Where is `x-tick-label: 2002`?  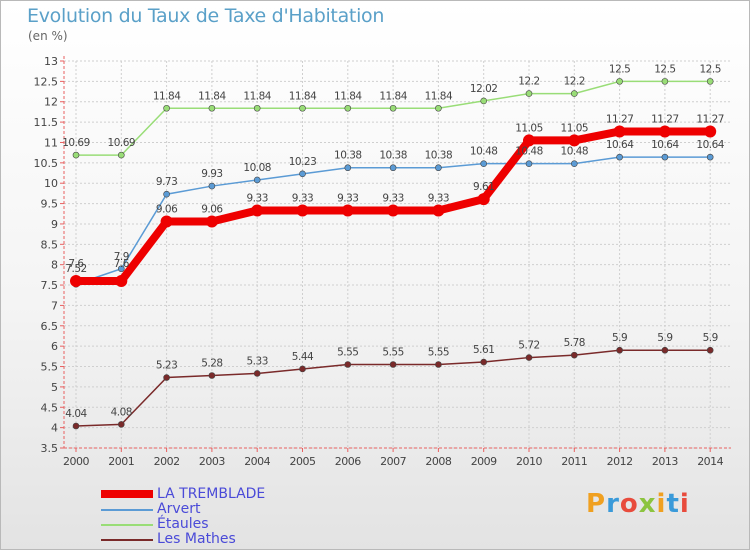 x-tick-label: 2002 is located at coordinates (167, 461).